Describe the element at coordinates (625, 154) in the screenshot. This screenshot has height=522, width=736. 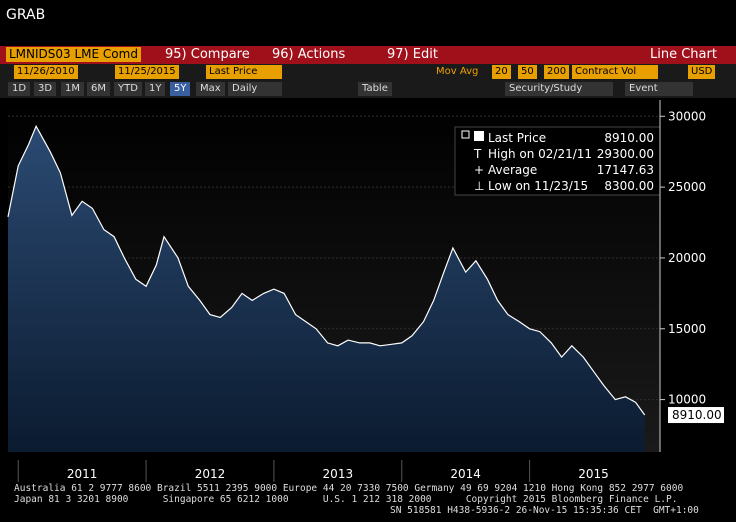
I see `legend-value: 29300.00` at that location.